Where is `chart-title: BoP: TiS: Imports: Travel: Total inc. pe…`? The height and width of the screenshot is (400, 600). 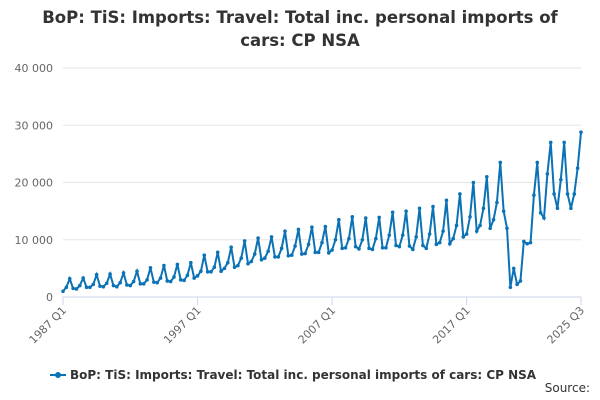
chart-title: BoP: TiS: Imports: Travel: Total inc. pe… is located at coordinates (300, 29).